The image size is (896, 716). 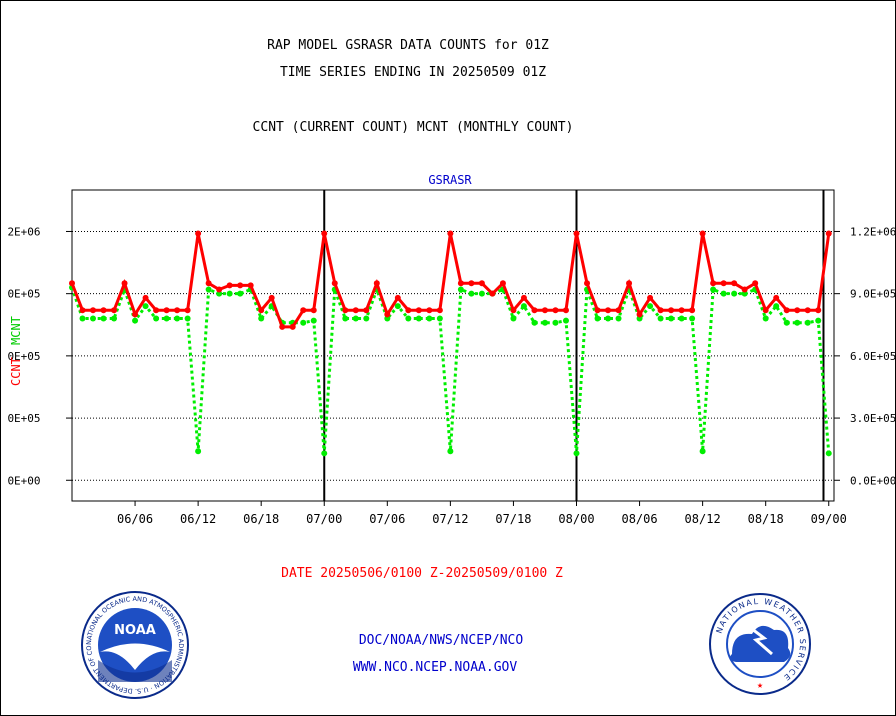 I want to click on y-axis-right-ticks: 1.2E+06 9.0E+05 6.0E+05 3.0E+05 0.0E+00, so click(x=865, y=356).